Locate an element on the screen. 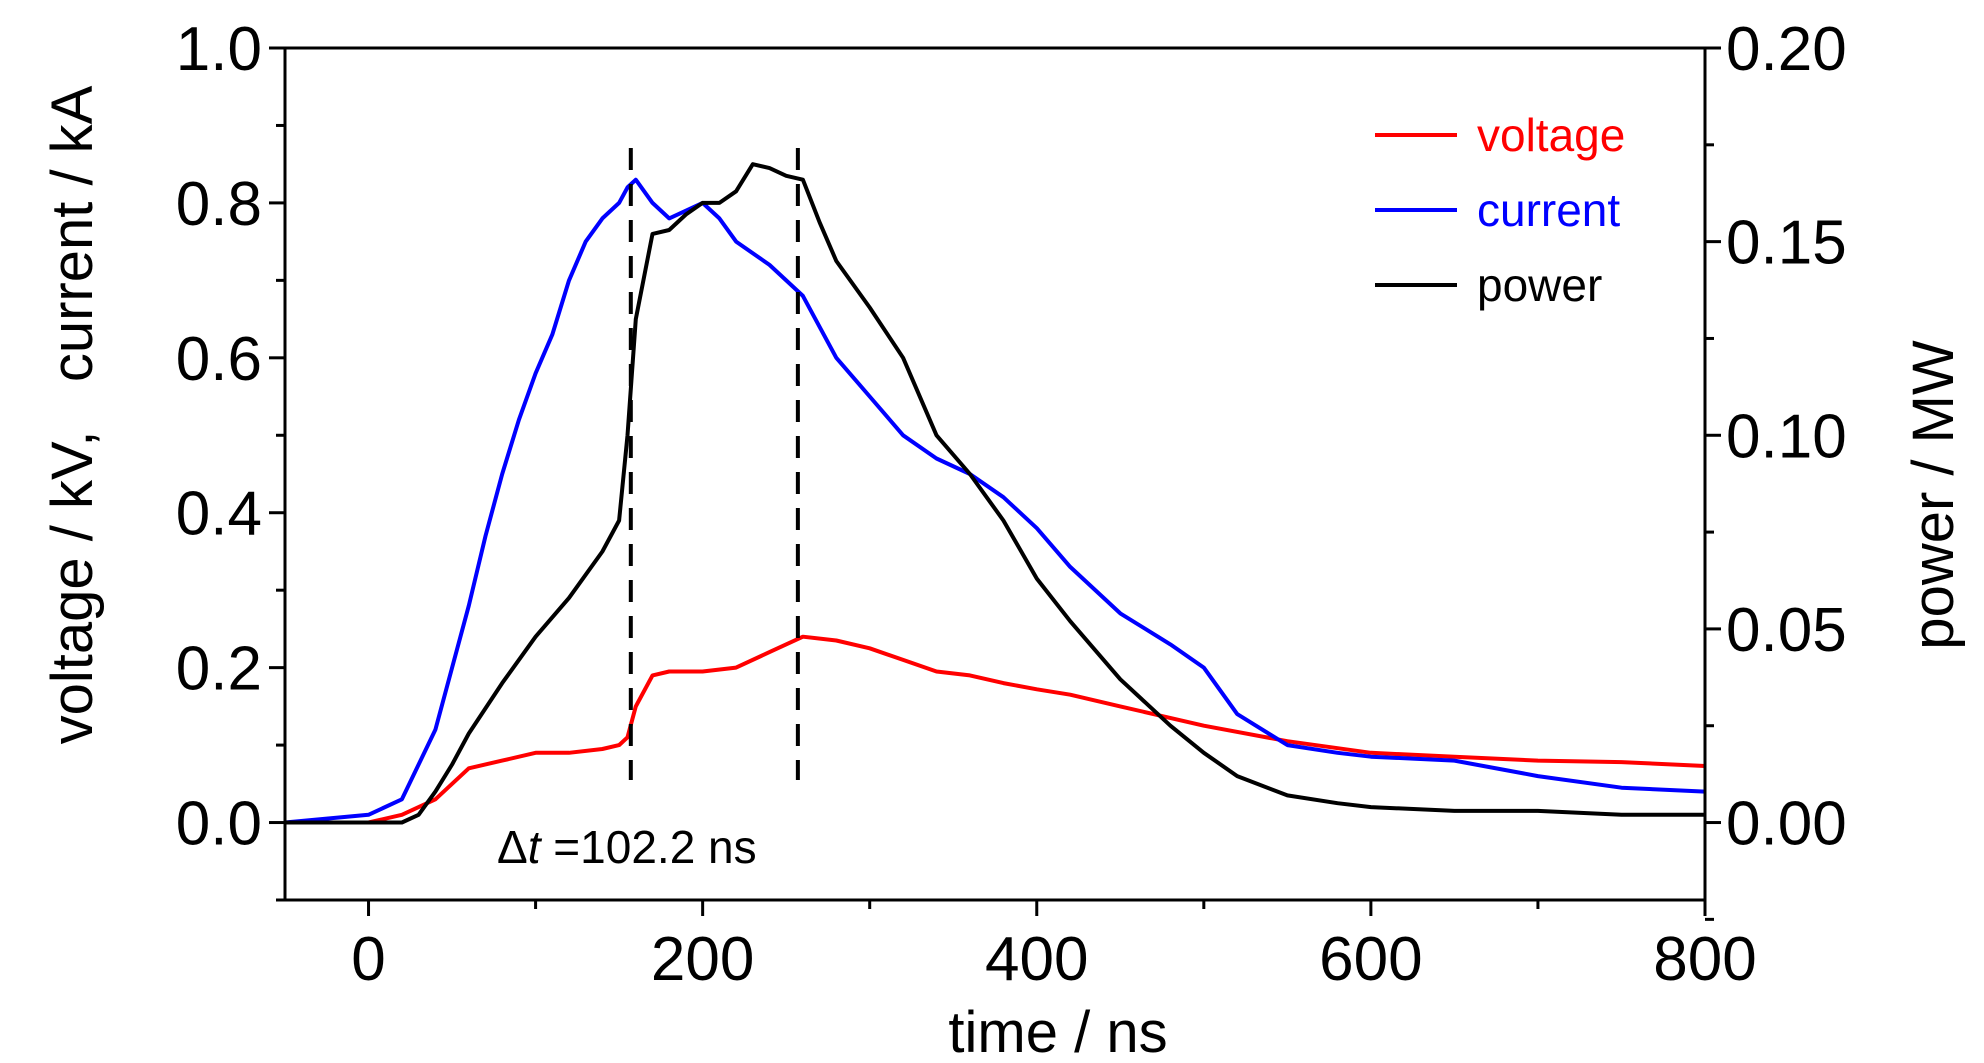 The width and height of the screenshot is (1984, 1063). delta-value: =102.2 ns is located at coordinates (649, 847).